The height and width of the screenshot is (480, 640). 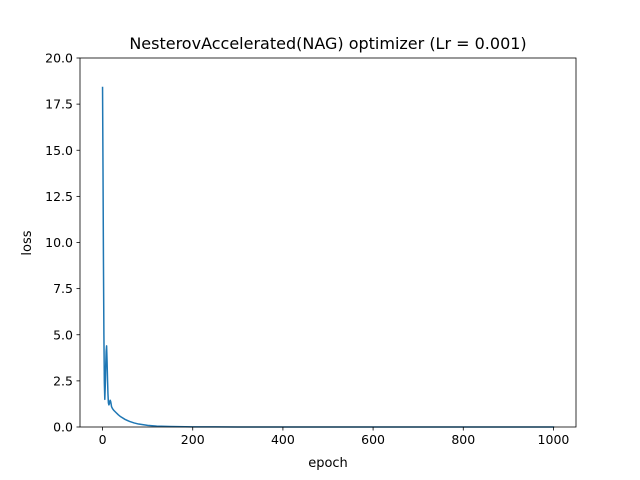 What do you see at coordinates (463, 439) in the screenshot?
I see `x-tick-label: 800` at bounding box center [463, 439].